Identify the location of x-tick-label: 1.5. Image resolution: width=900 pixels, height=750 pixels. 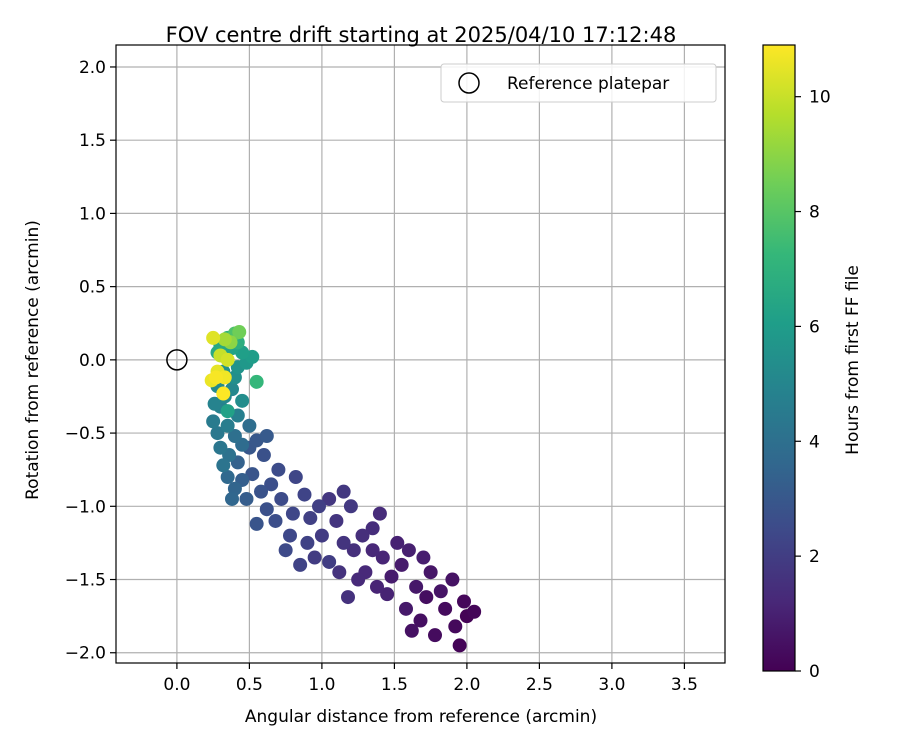
(394, 685).